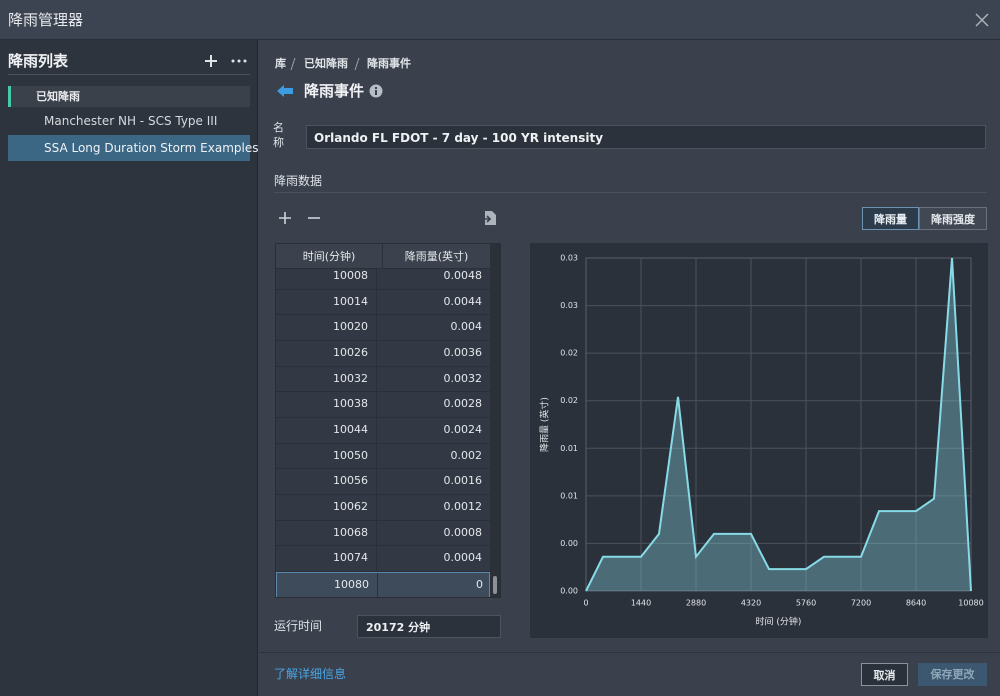 This screenshot has height=696, width=1000. I want to click on table-cell: 0.0024, so click(463, 430).